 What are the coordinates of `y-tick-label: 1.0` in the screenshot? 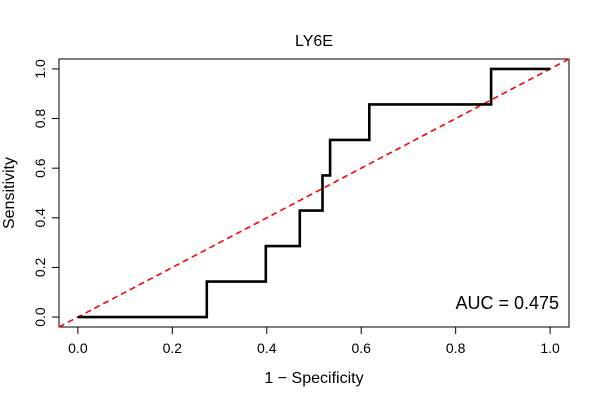 It's located at (40, 69).